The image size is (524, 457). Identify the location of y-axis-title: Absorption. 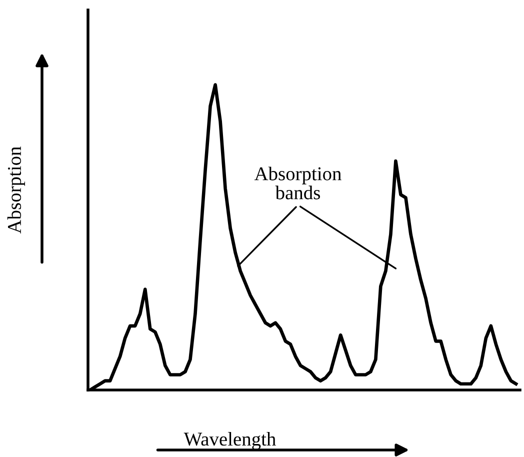
(16, 190).